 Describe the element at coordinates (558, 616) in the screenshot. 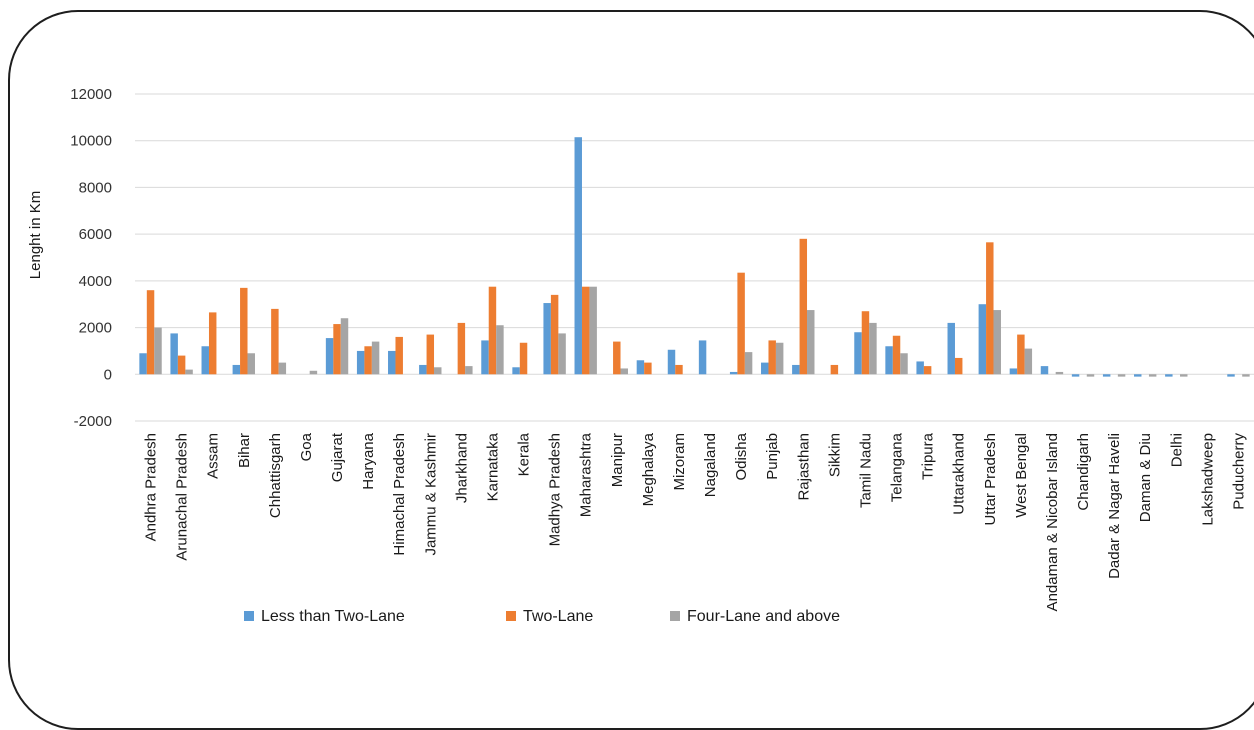

I see `legend-label: Two-Lane` at that location.